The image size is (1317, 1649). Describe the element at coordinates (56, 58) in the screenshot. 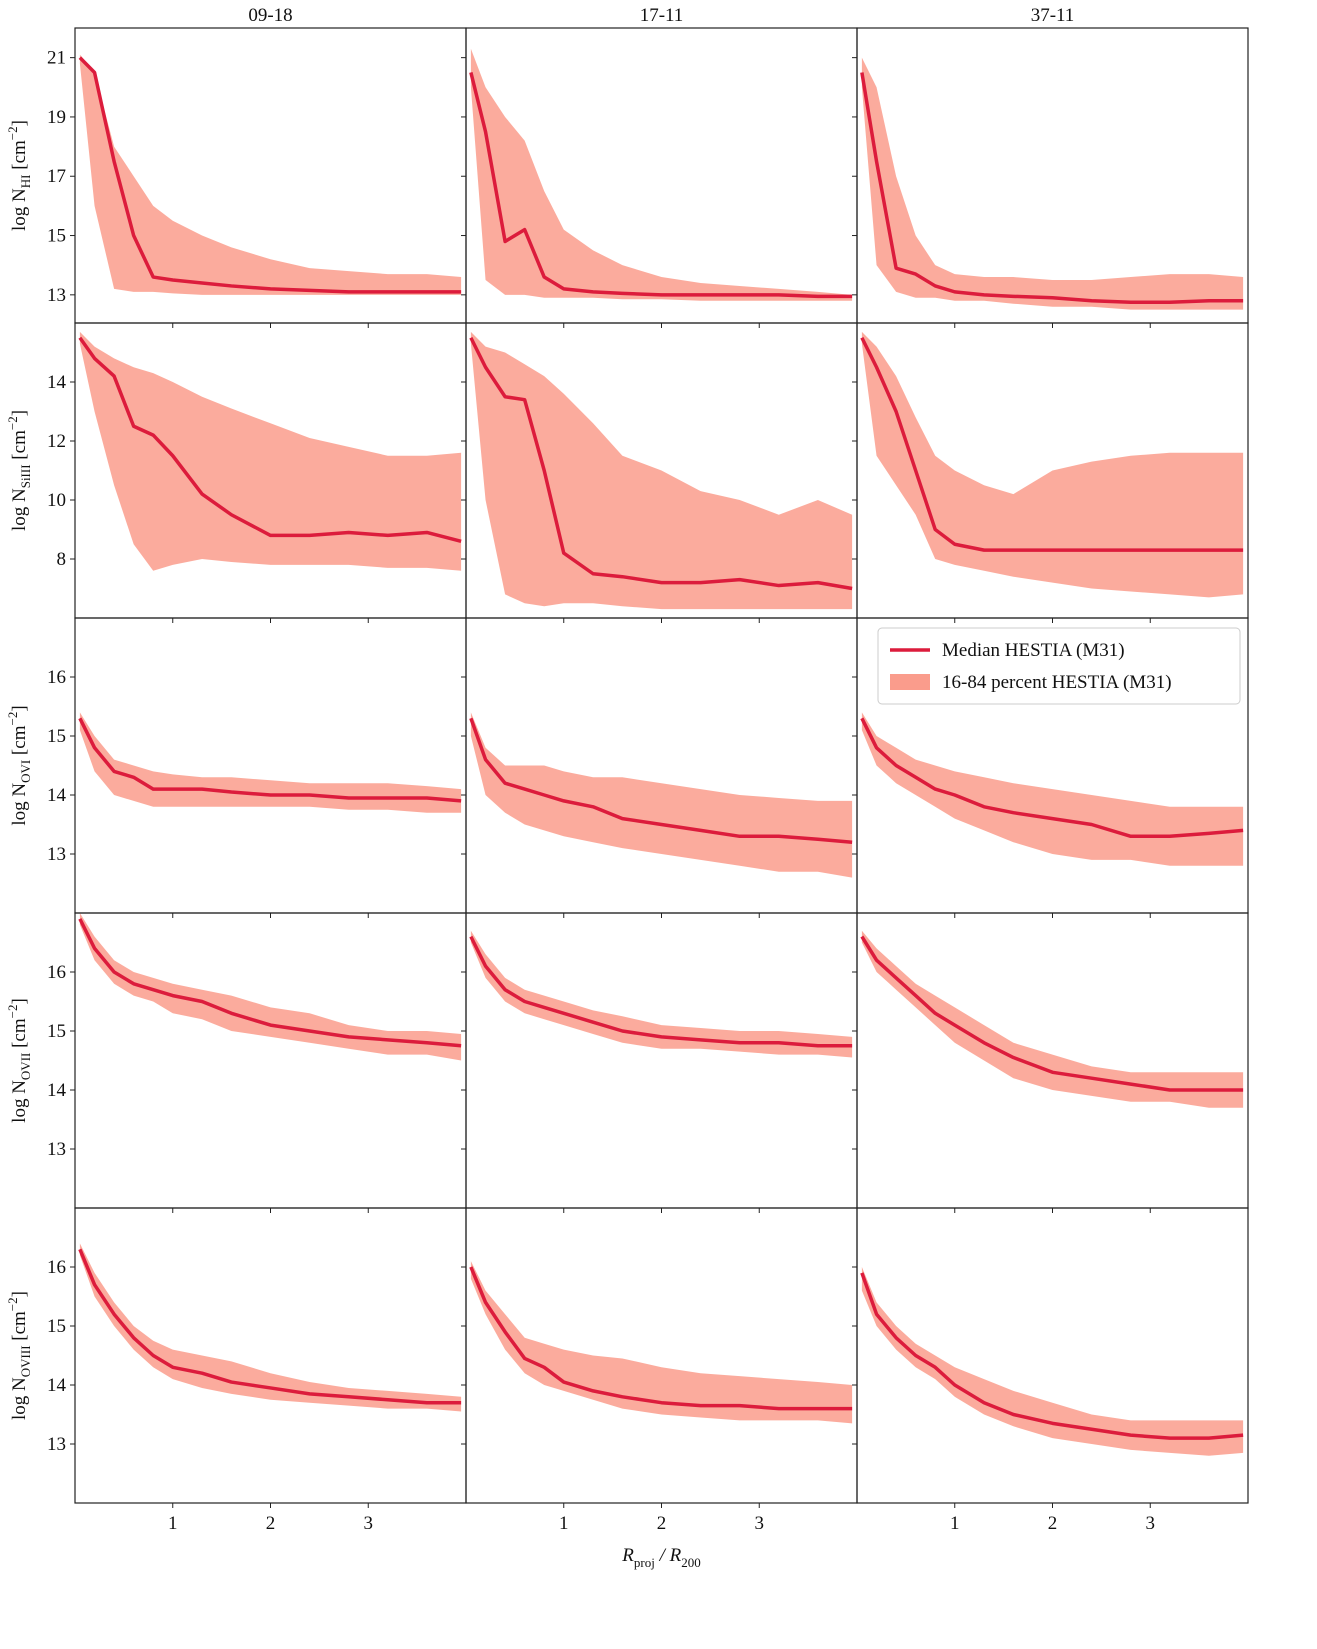

I see `y-tick-label: 21` at that location.